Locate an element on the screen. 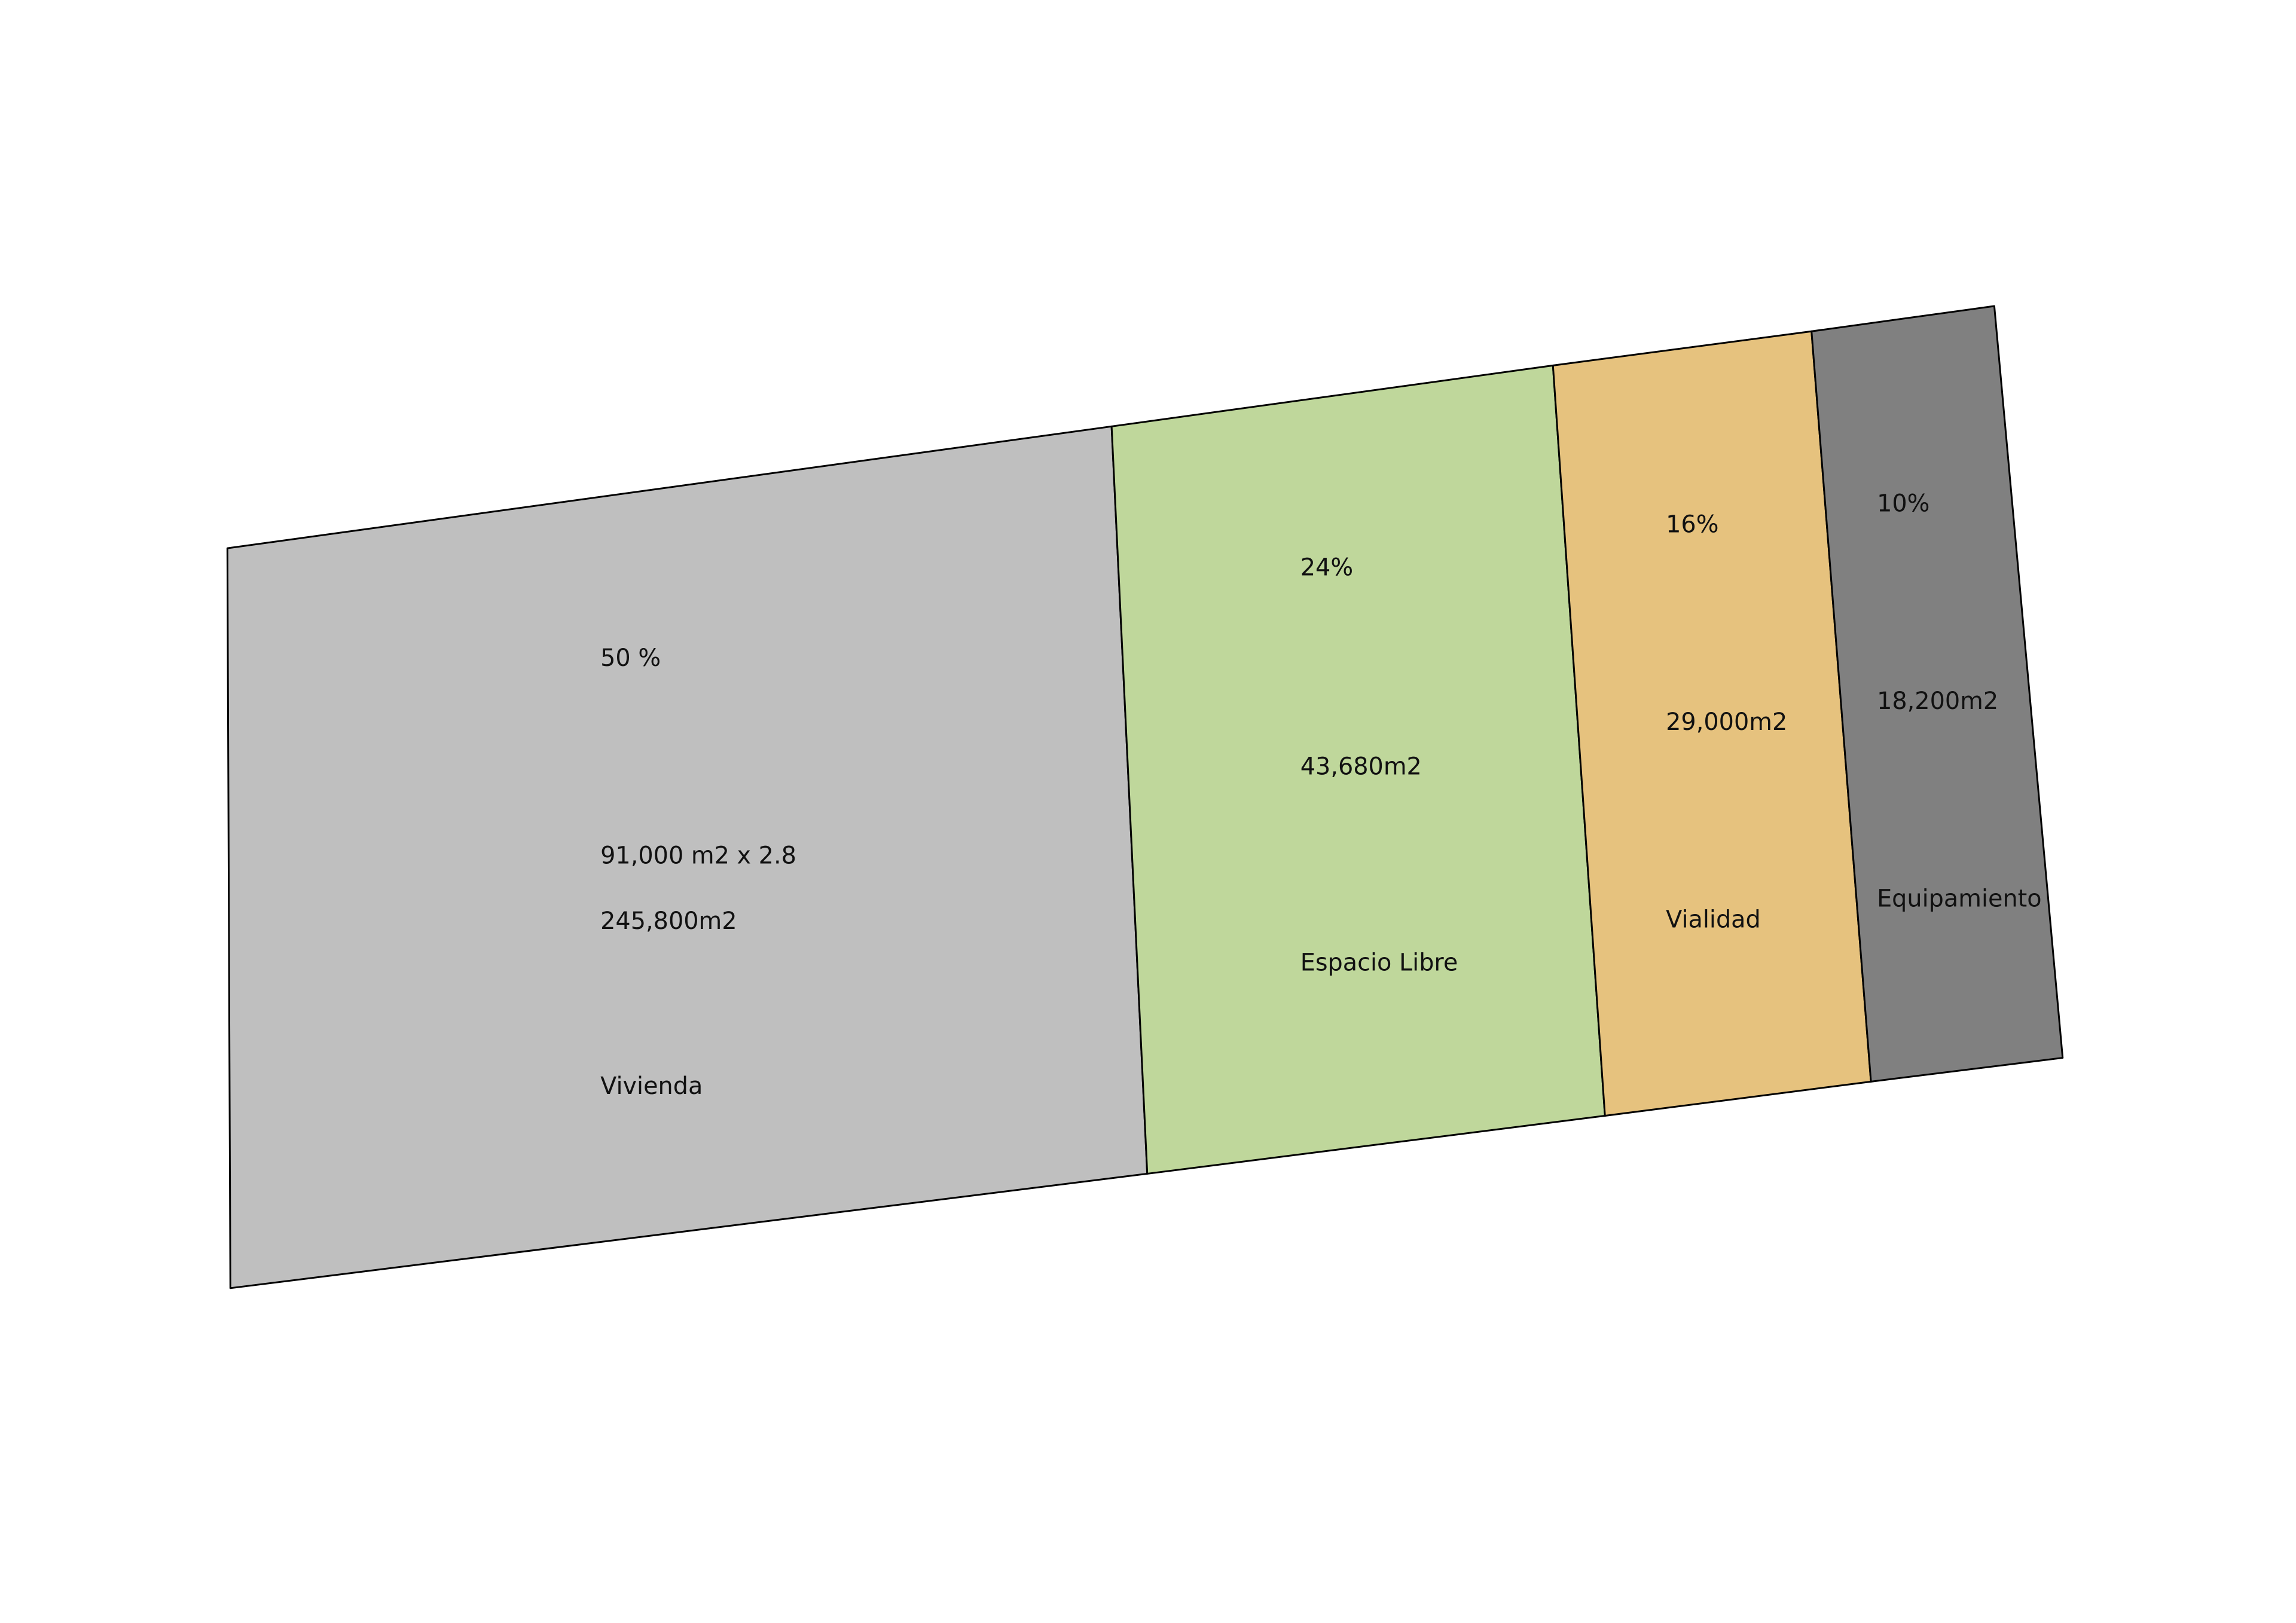 Image resolution: width=2296 pixels, height=1623 pixels. zone-name: Vialidad is located at coordinates (1713, 920).